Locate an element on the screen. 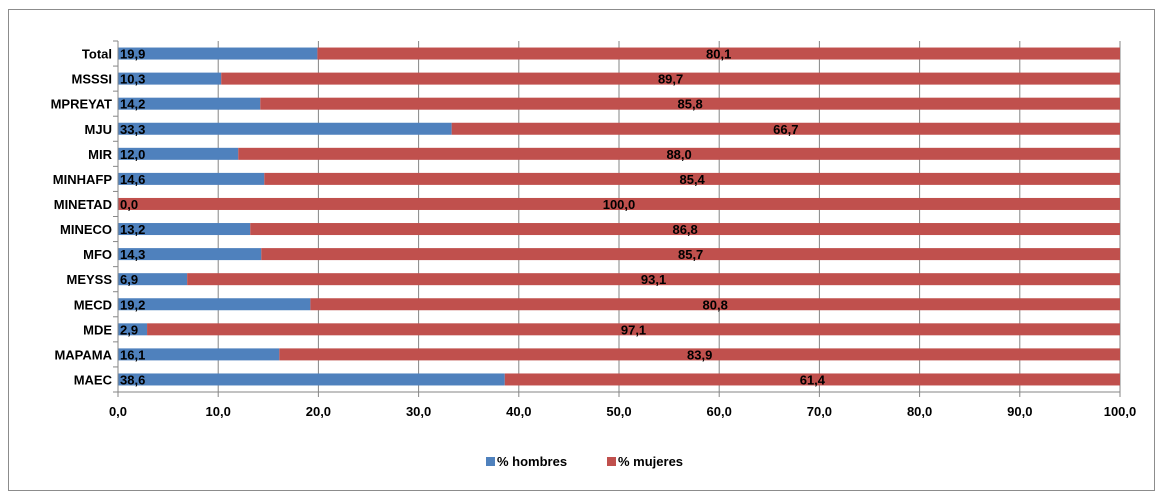  x-tick-label: 90,0 is located at coordinates (1019, 411).